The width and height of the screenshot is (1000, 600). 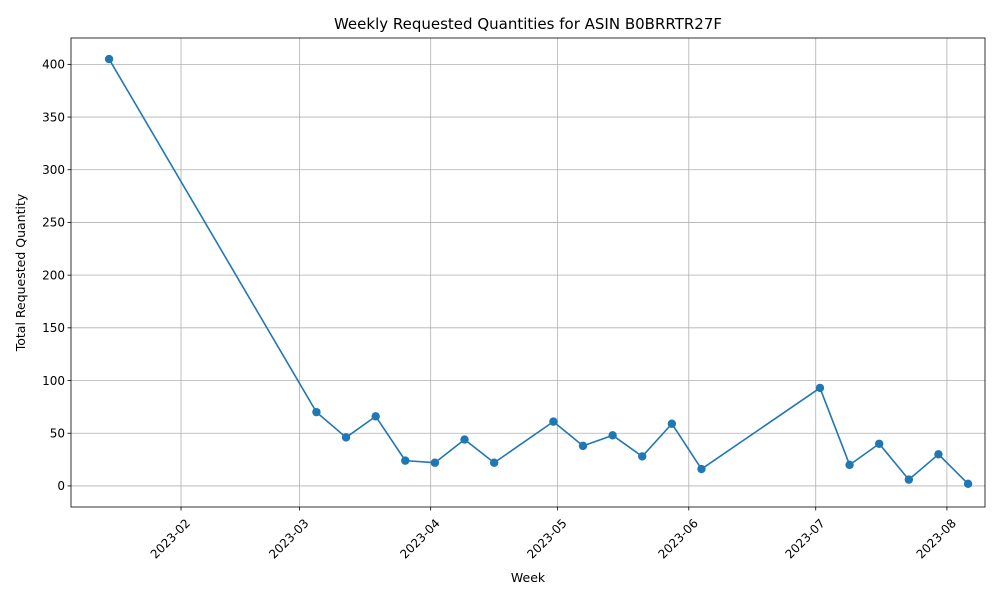 I want to click on y-tick-label: 300, so click(x=53, y=170).